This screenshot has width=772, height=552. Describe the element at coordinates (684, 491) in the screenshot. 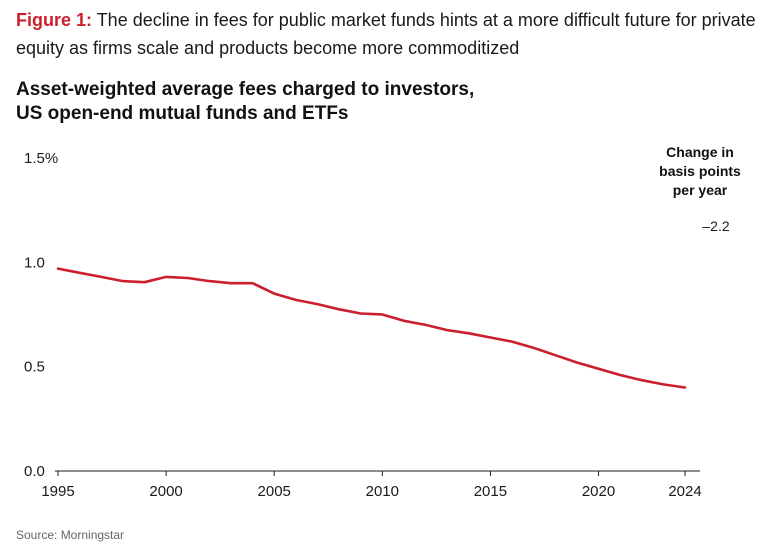

I see `x-tick-label: 2024` at that location.